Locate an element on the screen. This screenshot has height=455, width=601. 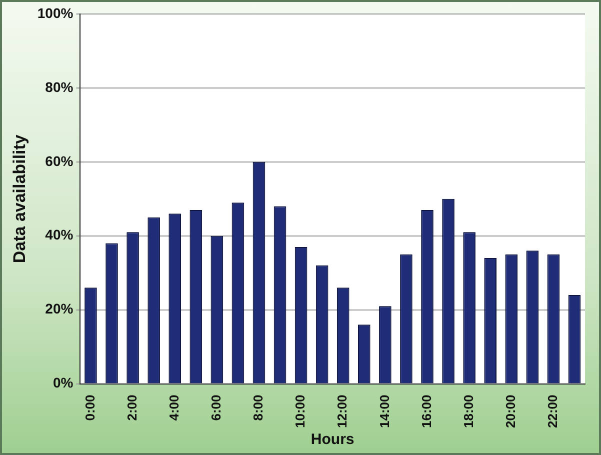
y-tick-label: 0% is located at coordinates (63, 382).